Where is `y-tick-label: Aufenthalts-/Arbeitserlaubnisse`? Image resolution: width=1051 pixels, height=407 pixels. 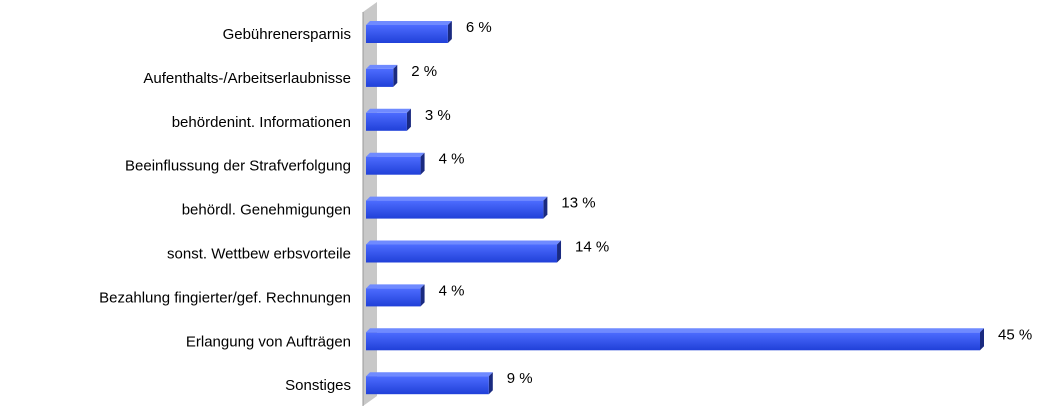 y-tick-label: Aufenthalts-/Arbeitserlaubnisse is located at coordinates (247, 78).